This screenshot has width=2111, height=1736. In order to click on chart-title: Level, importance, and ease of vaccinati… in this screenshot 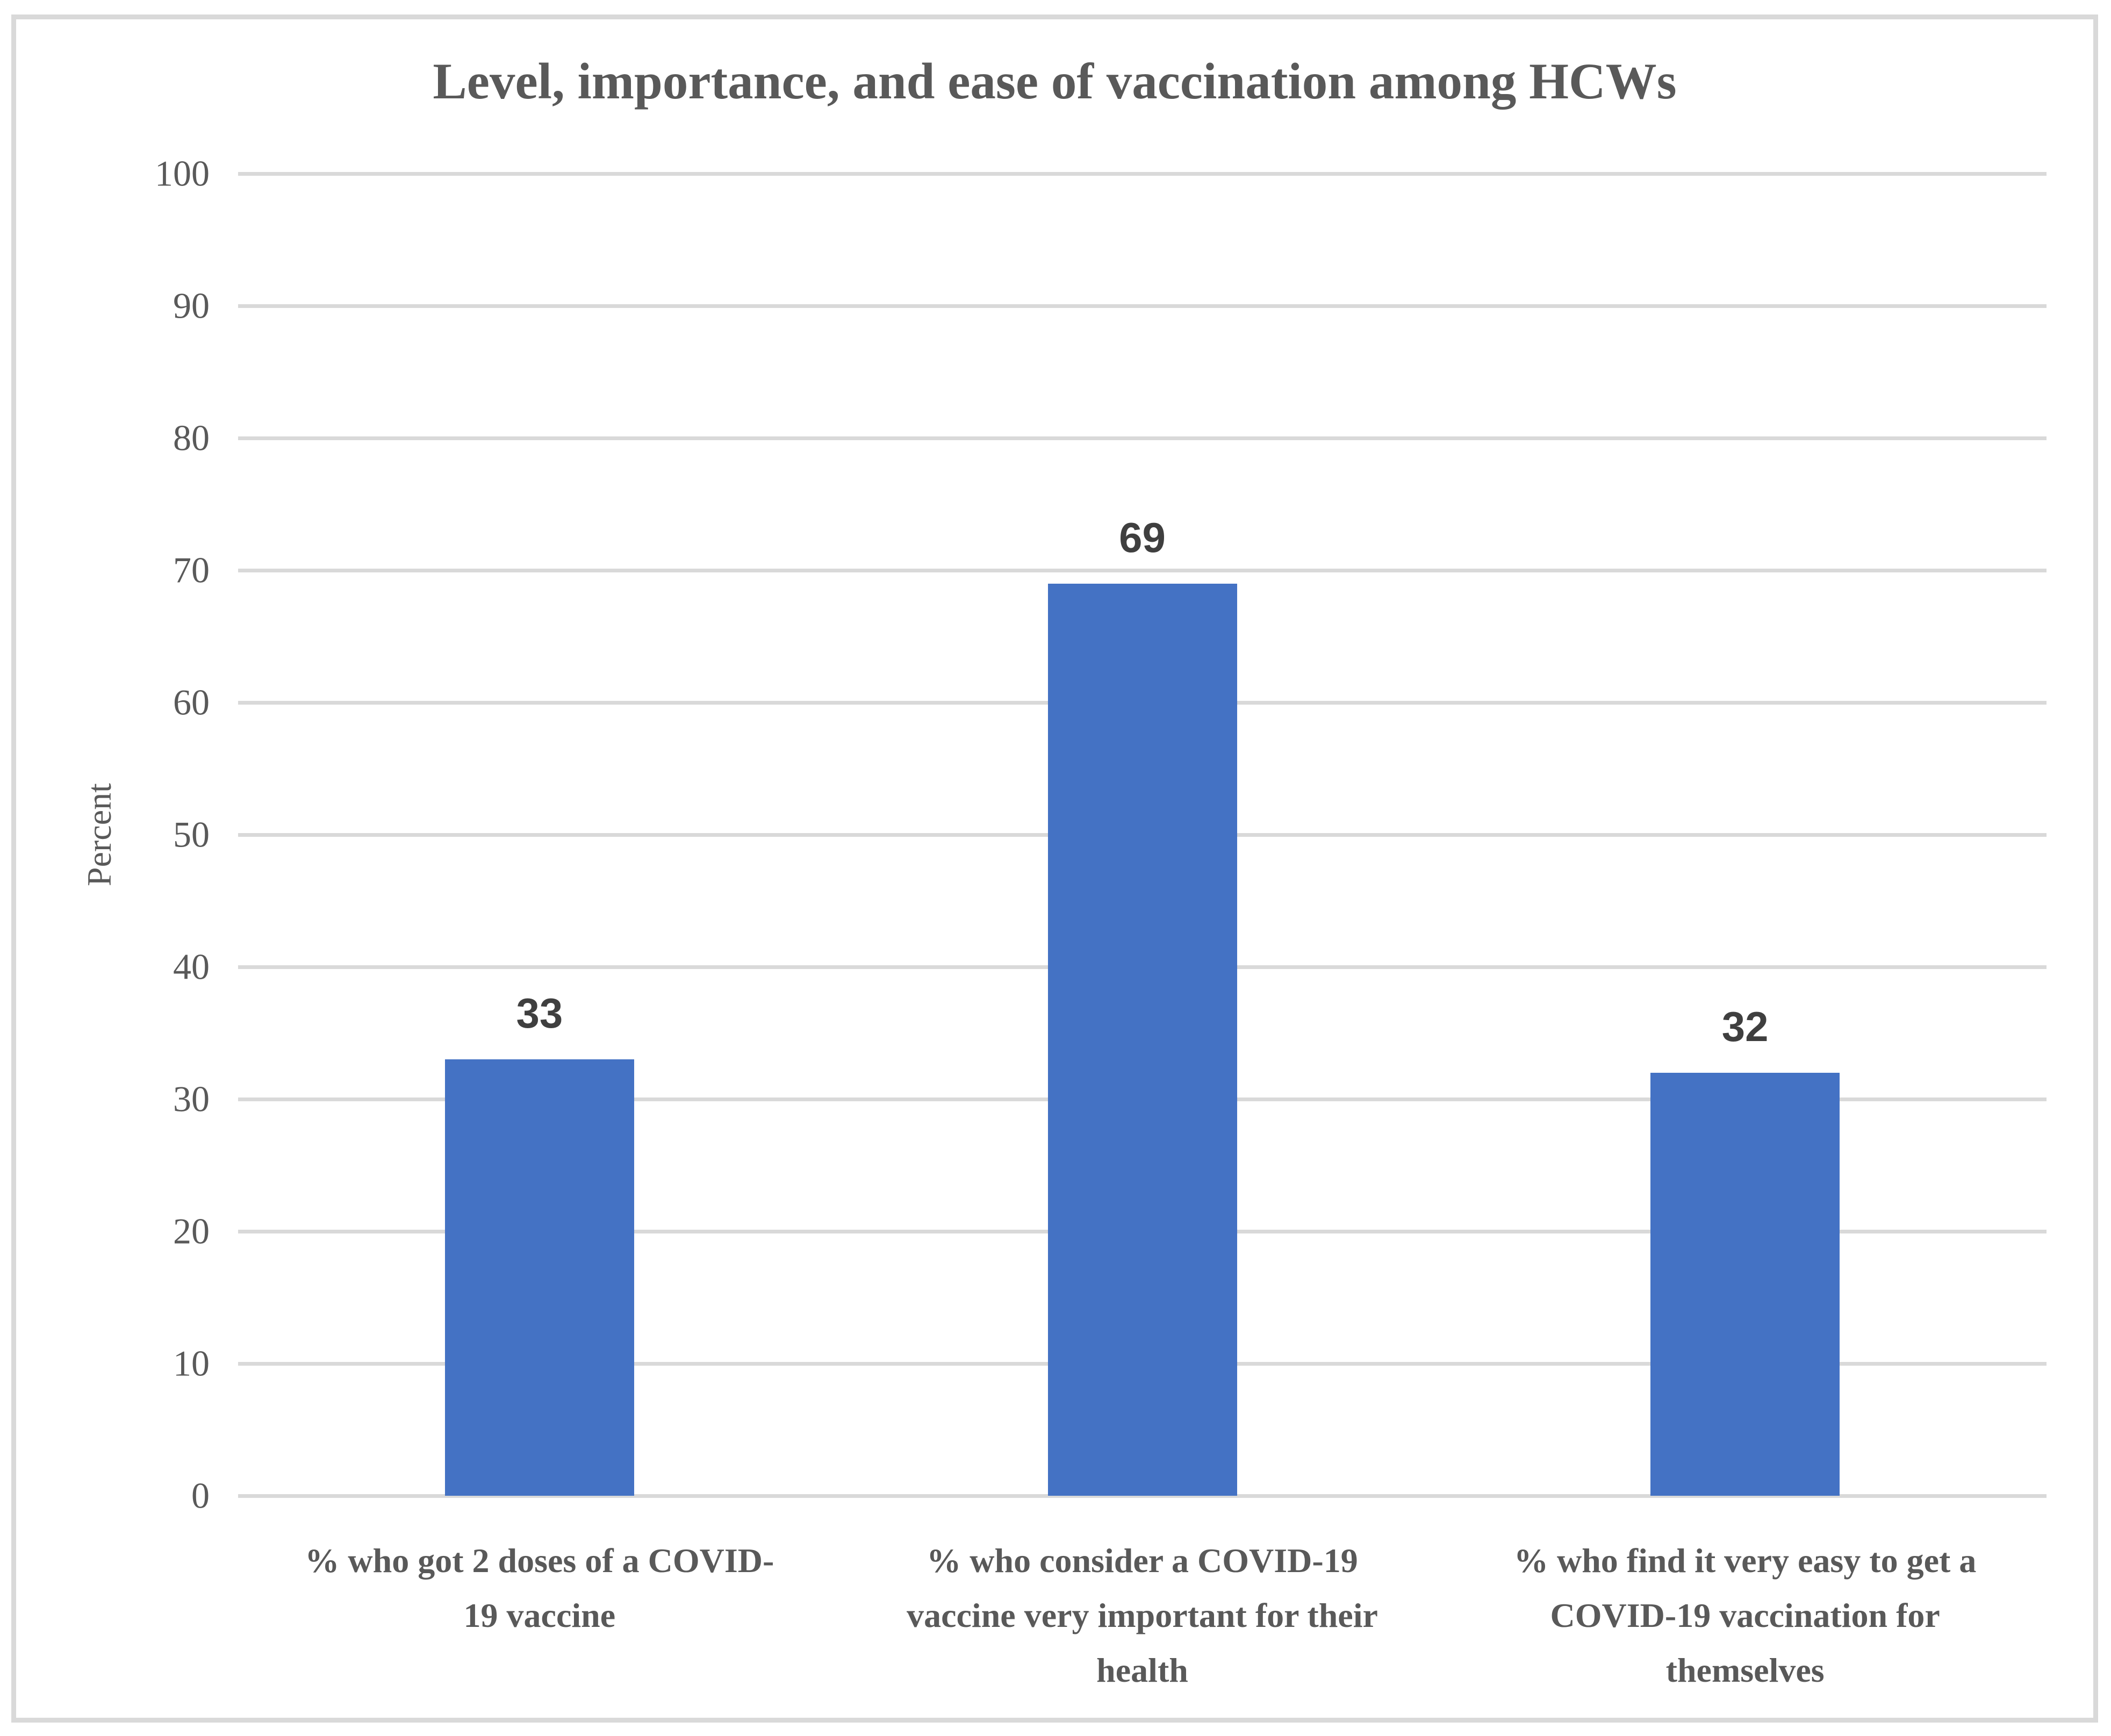, I will do `click(1055, 81)`.